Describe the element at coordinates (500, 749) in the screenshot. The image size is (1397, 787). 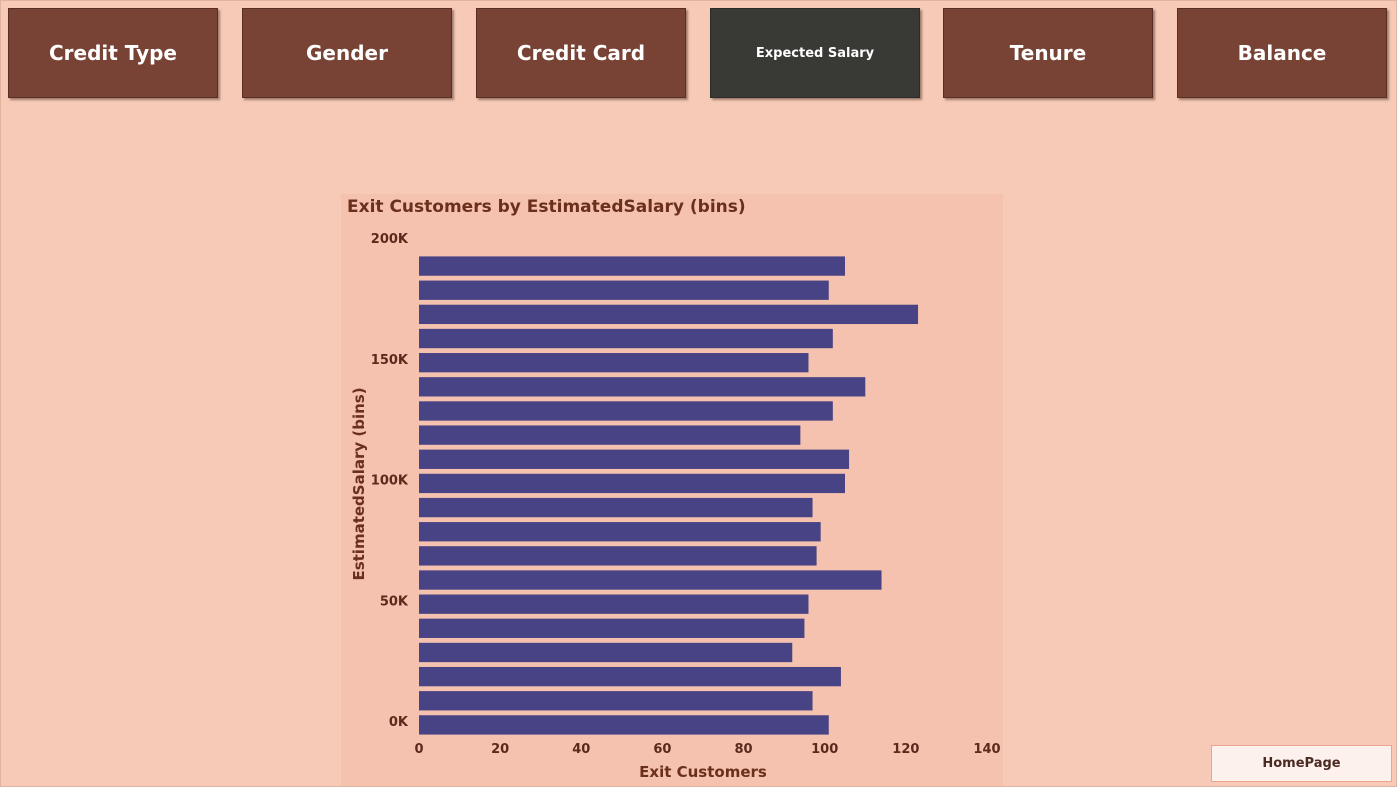
I see `x-tick-label: 20` at that location.